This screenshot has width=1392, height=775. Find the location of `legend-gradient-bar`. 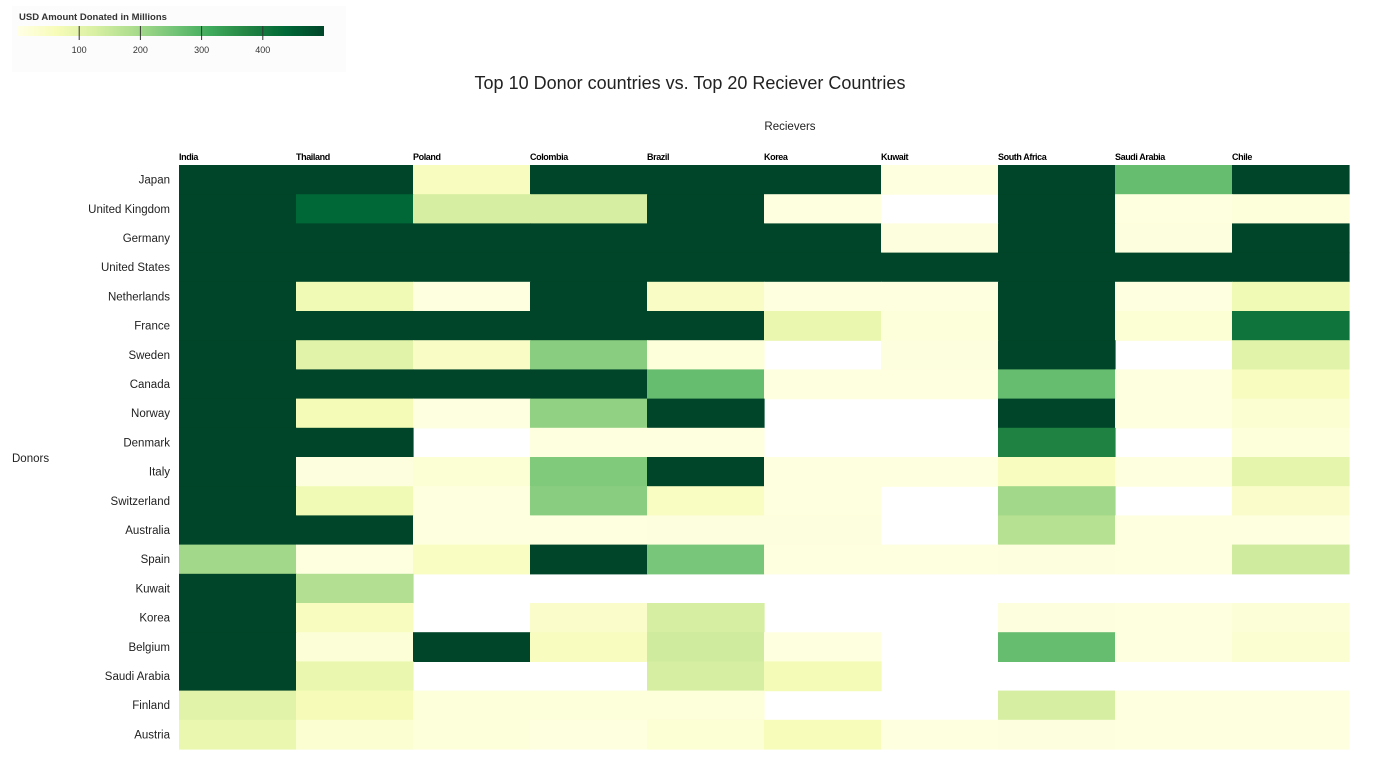

legend-gradient-bar is located at coordinates (171, 31).